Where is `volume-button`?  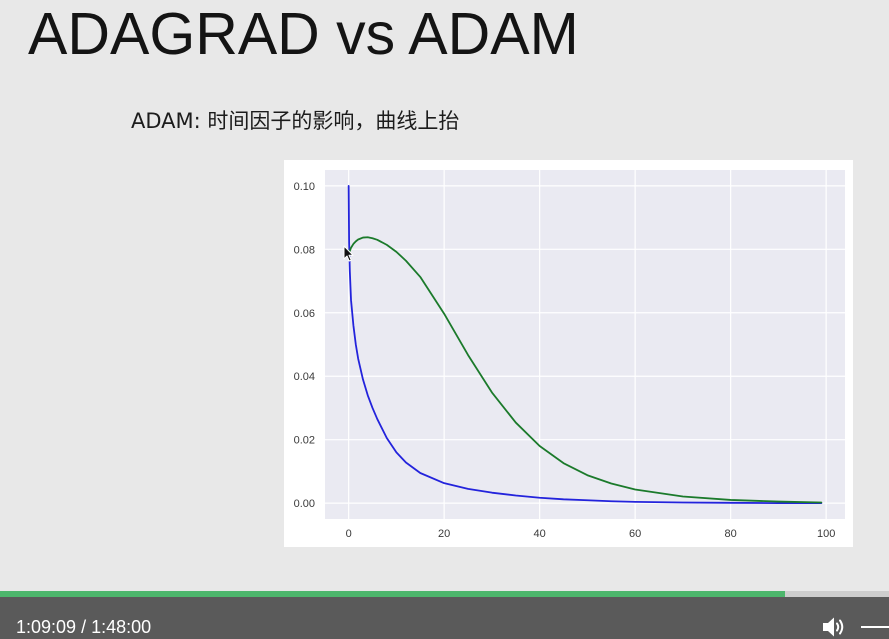 volume-button is located at coordinates (834, 627).